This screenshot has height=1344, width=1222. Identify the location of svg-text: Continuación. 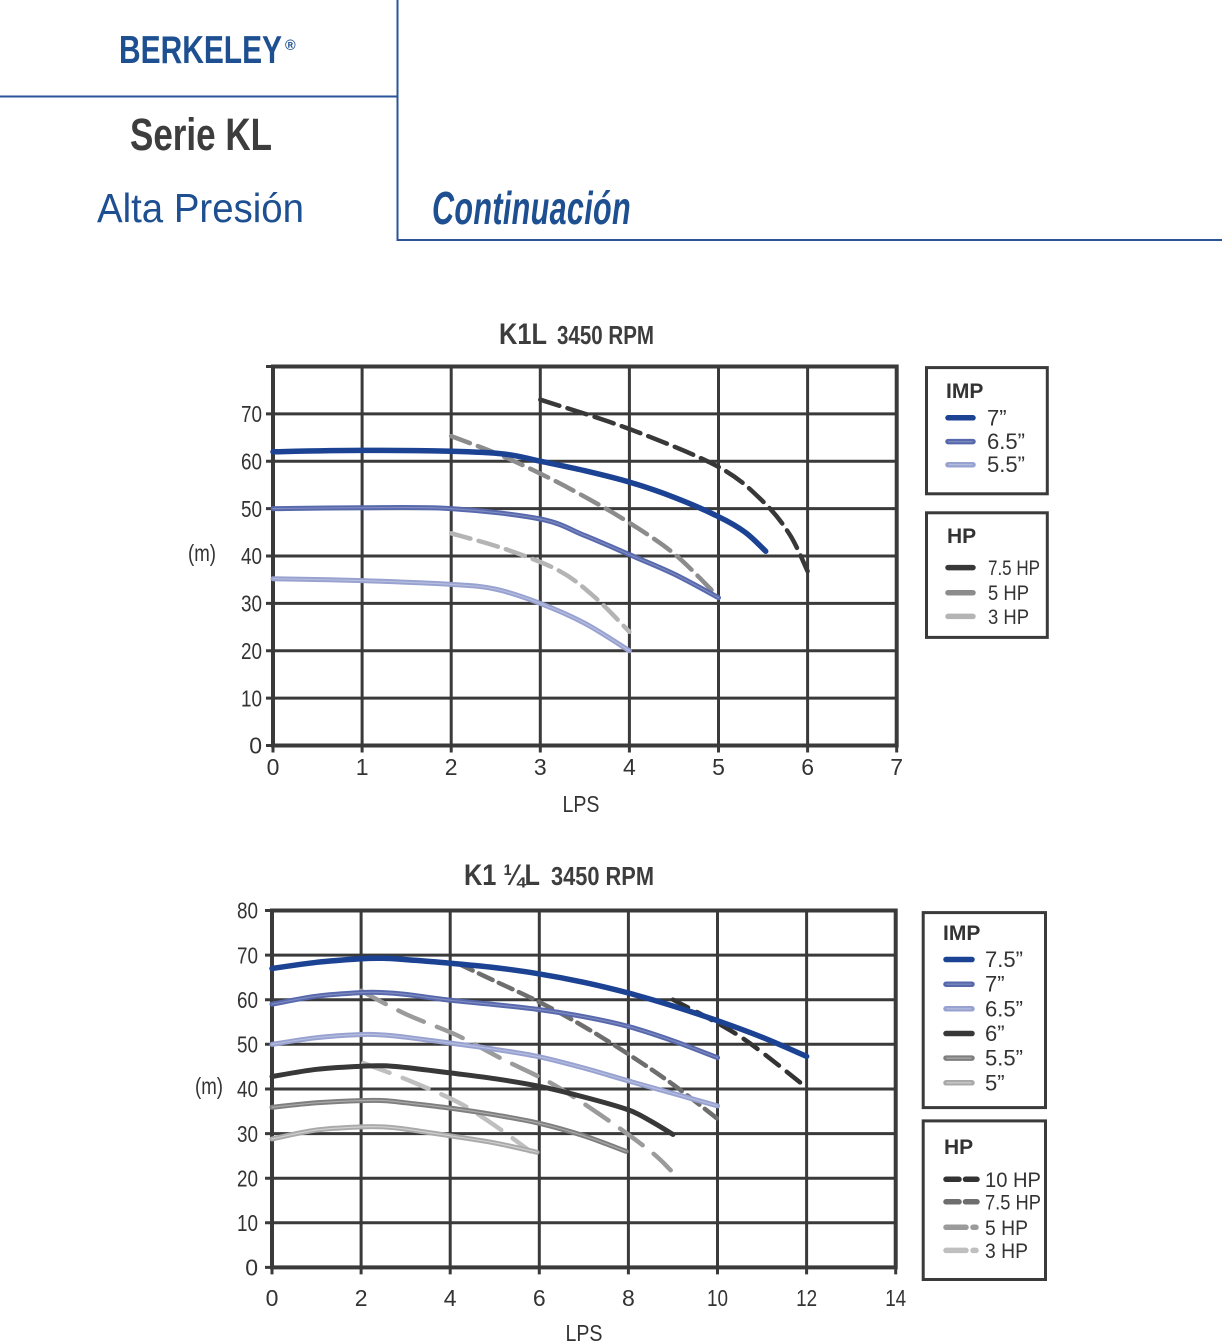
(531, 208).